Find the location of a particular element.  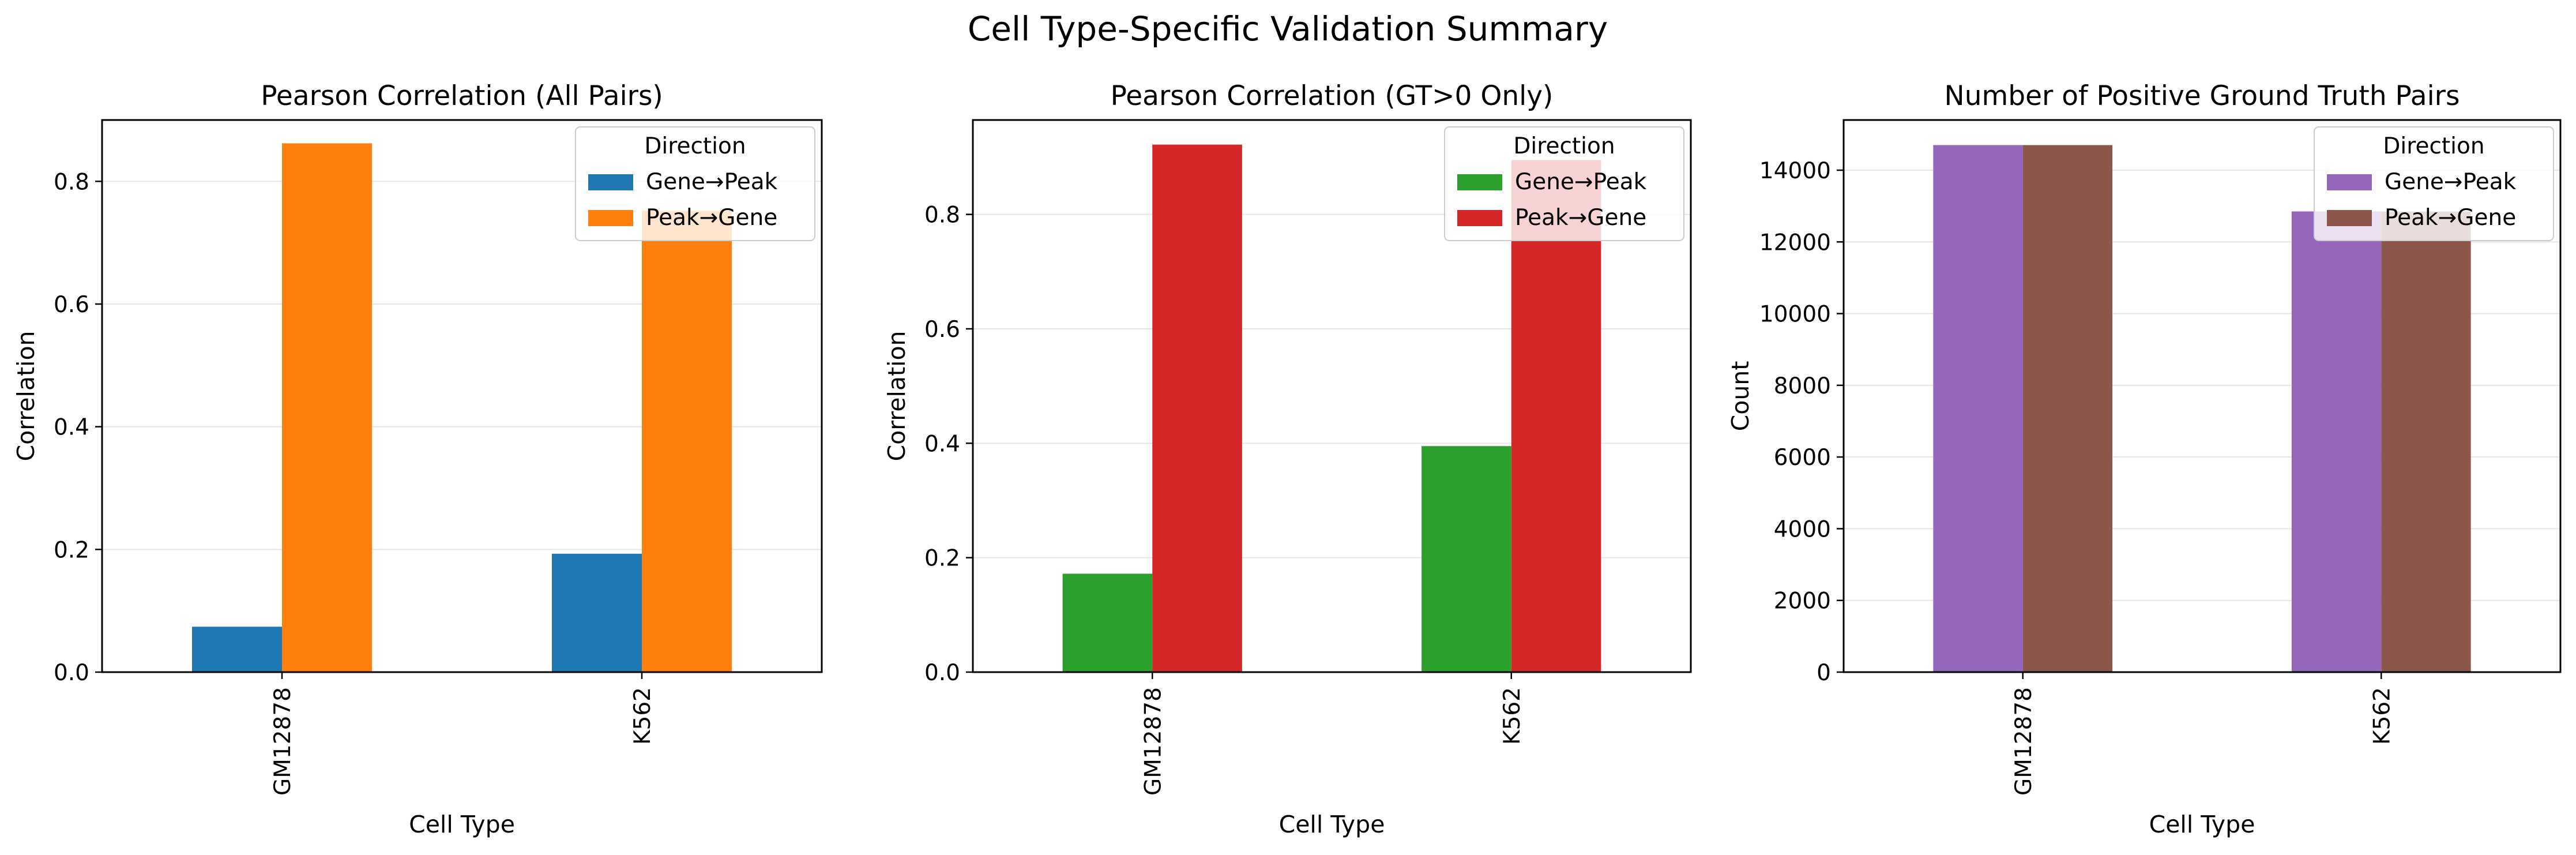

y-tick-label: 14000 is located at coordinates (1795, 171).